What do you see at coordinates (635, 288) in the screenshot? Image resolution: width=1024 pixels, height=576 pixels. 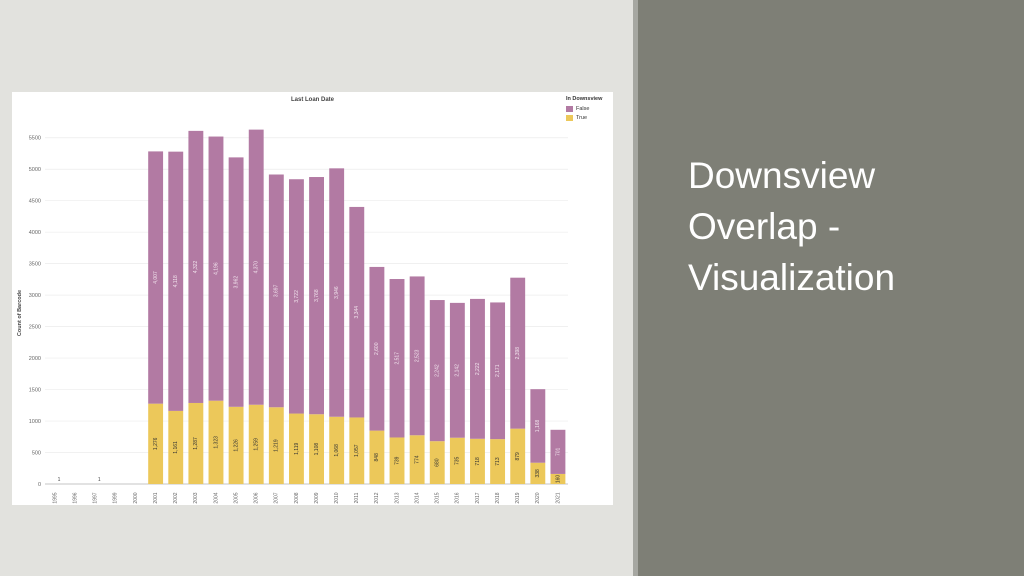 I see `panel-divider` at bounding box center [635, 288].